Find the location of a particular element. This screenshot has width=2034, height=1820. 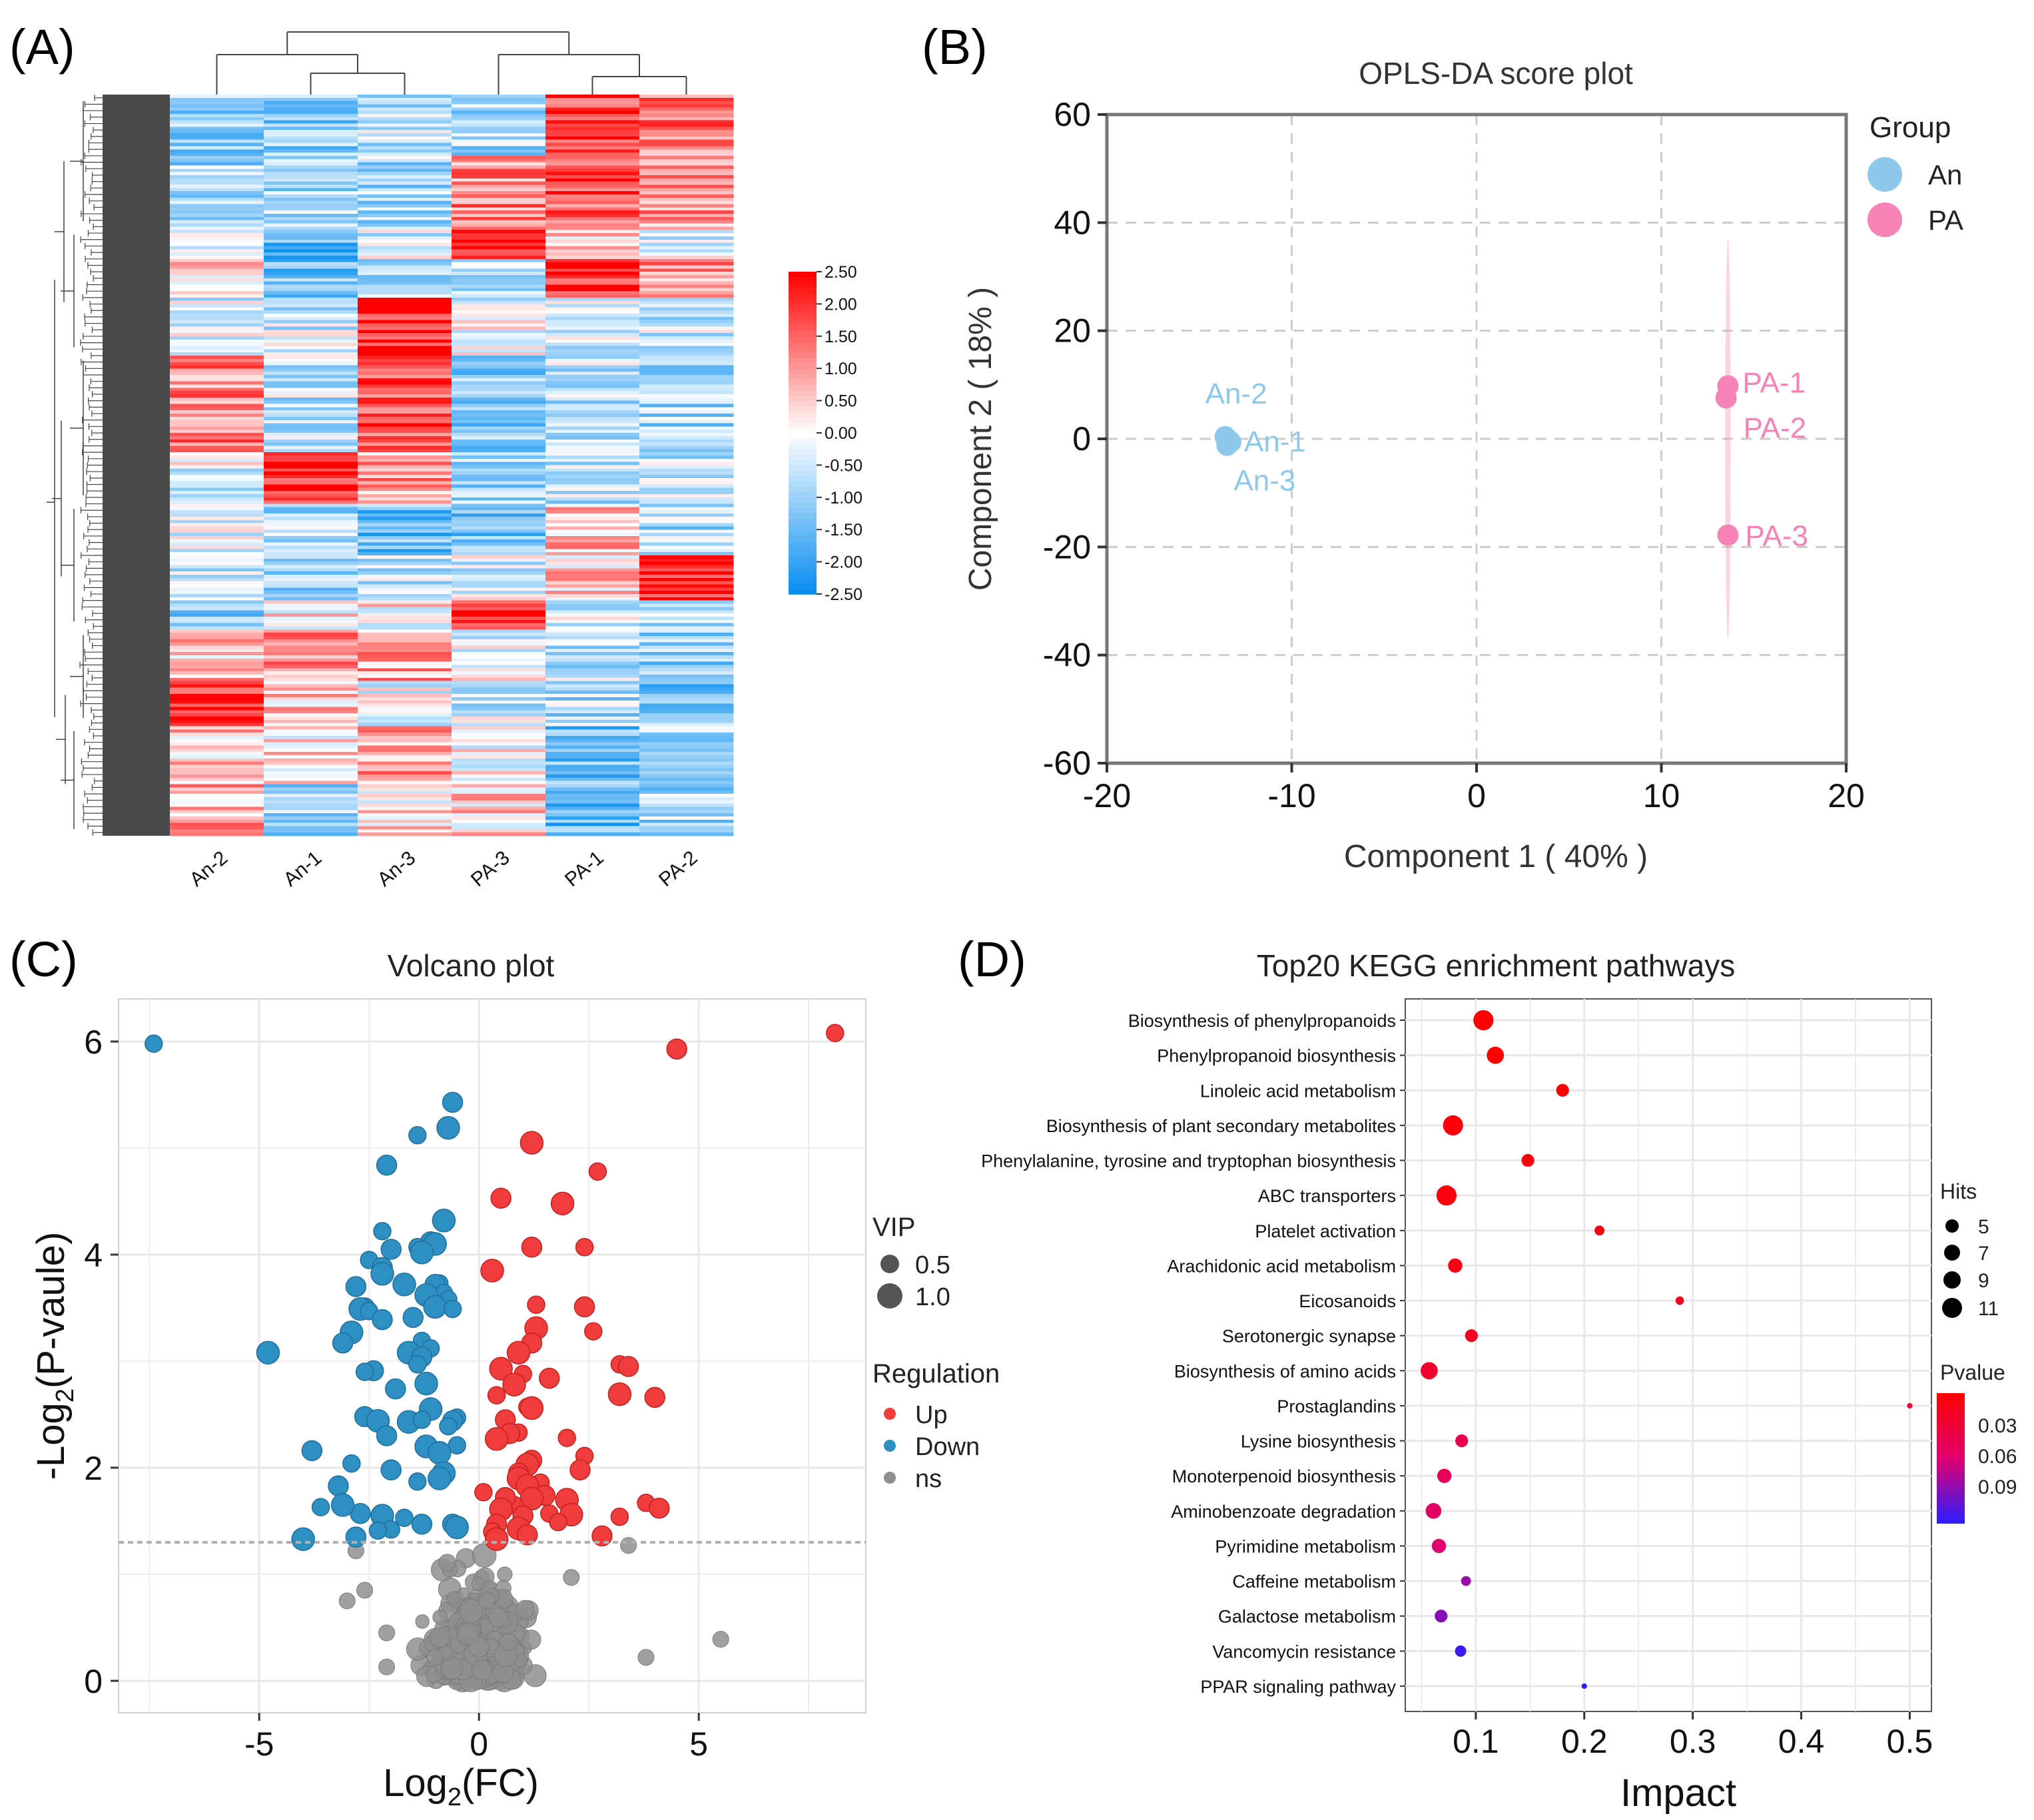

volcano-title: Volcano plot is located at coordinates (471, 965).